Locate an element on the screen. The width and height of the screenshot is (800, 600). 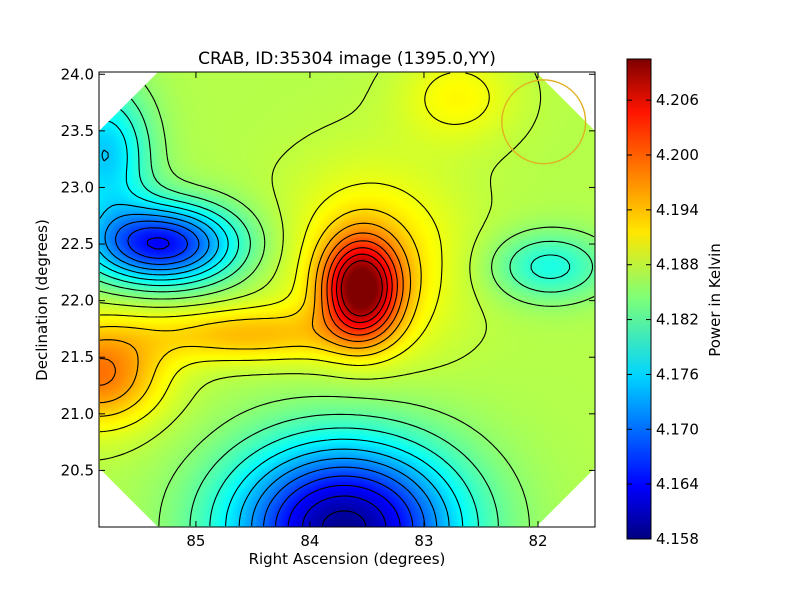
y-tick-label: 22.0 is located at coordinates (77, 301).